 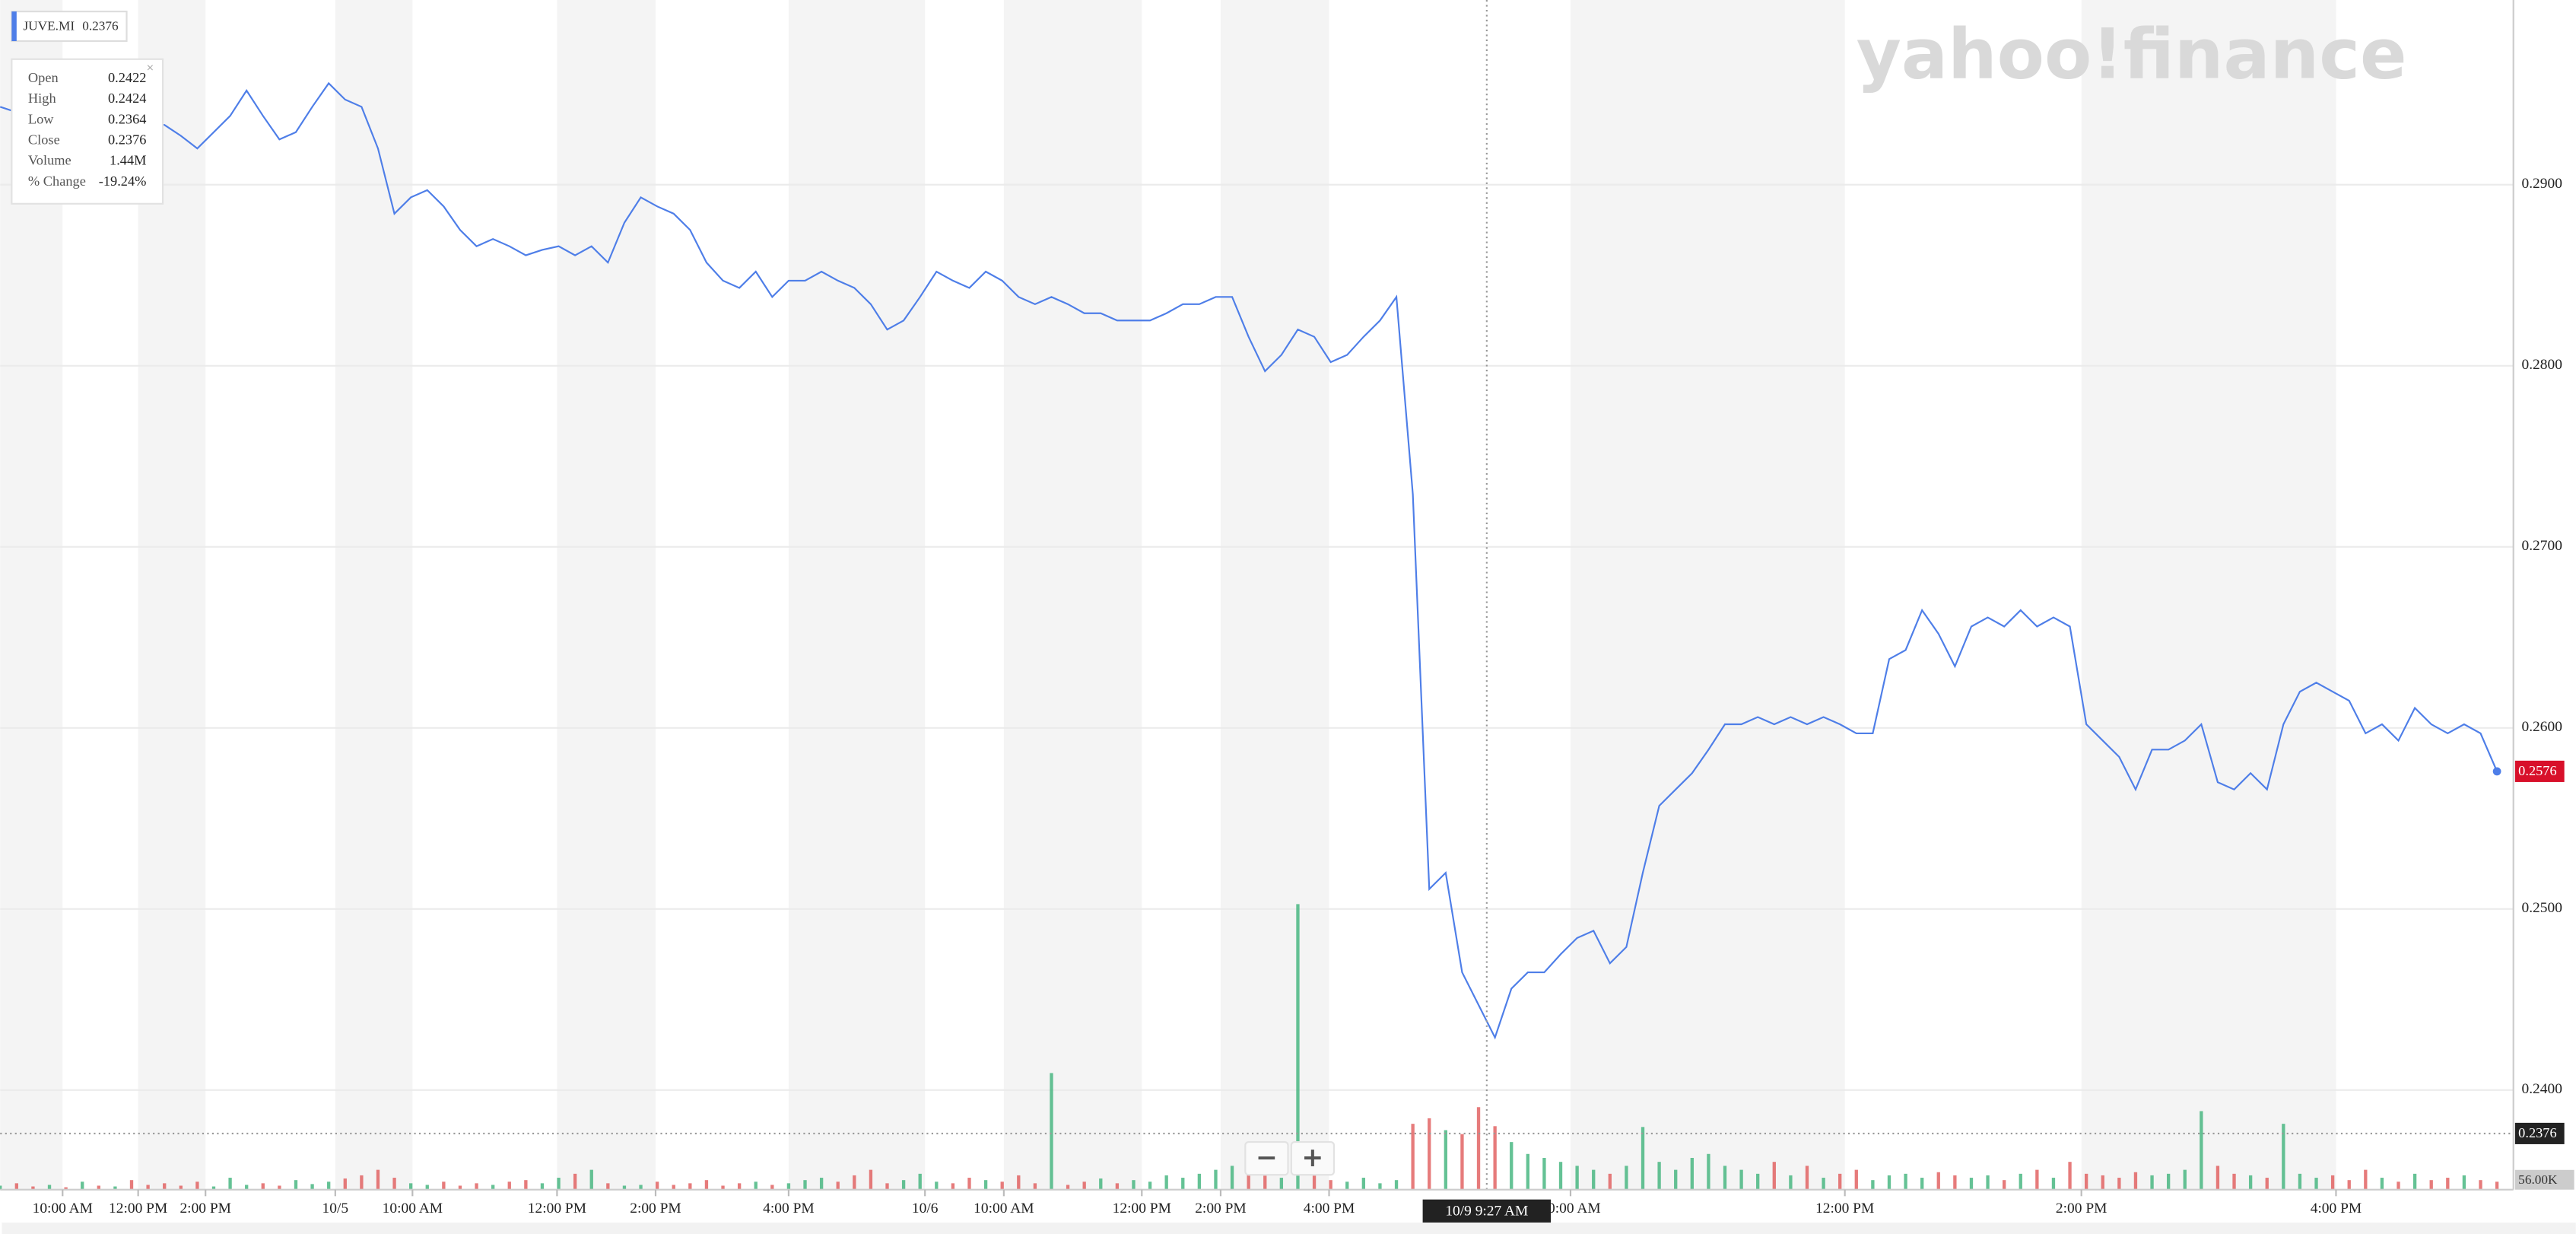 What do you see at coordinates (2542, 1089) in the screenshot?
I see `y-tick-label: 0.2400` at bounding box center [2542, 1089].